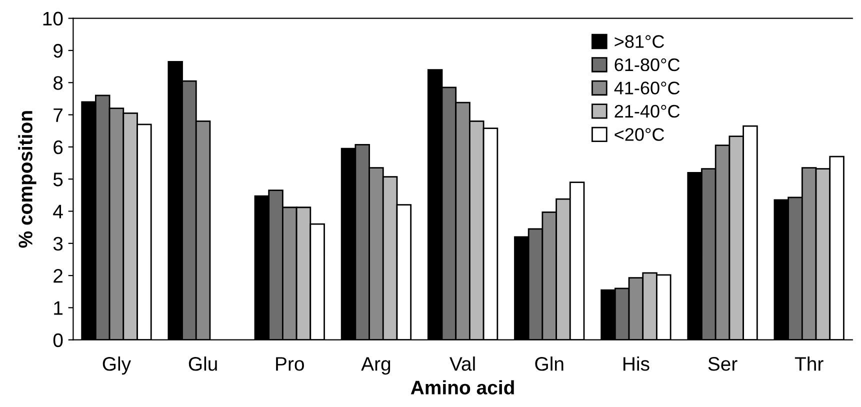  What do you see at coordinates (58, 83) in the screenshot?
I see `y-tick-label: 8` at bounding box center [58, 83].